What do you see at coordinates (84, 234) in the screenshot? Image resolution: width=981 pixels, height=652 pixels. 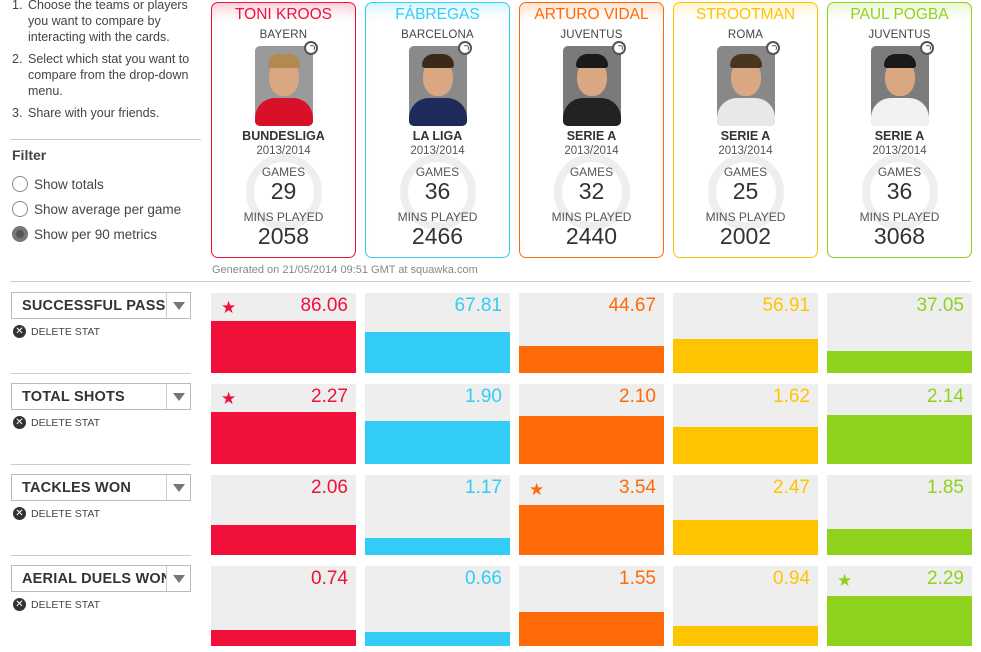 I see `filter-option-per90: Show per 90 metrics` at bounding box center [84, 234].